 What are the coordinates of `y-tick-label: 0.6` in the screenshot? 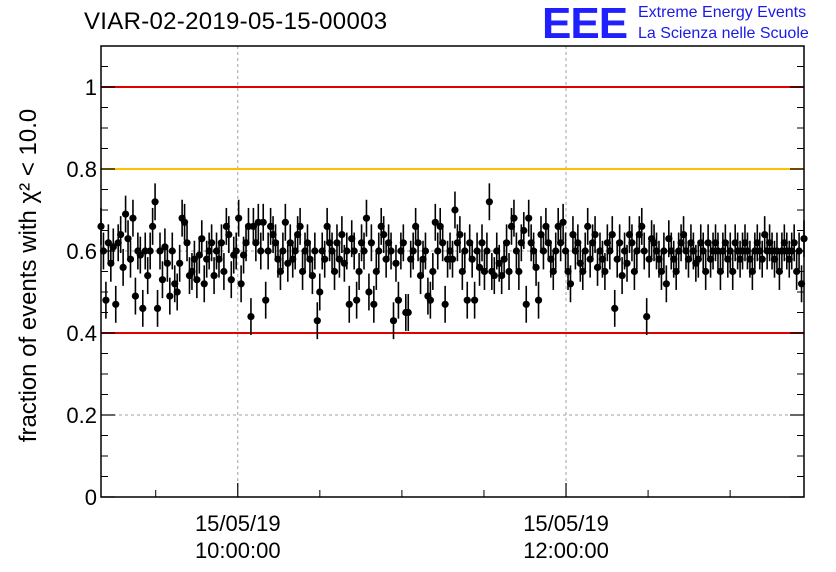 It's located at (81, 251).